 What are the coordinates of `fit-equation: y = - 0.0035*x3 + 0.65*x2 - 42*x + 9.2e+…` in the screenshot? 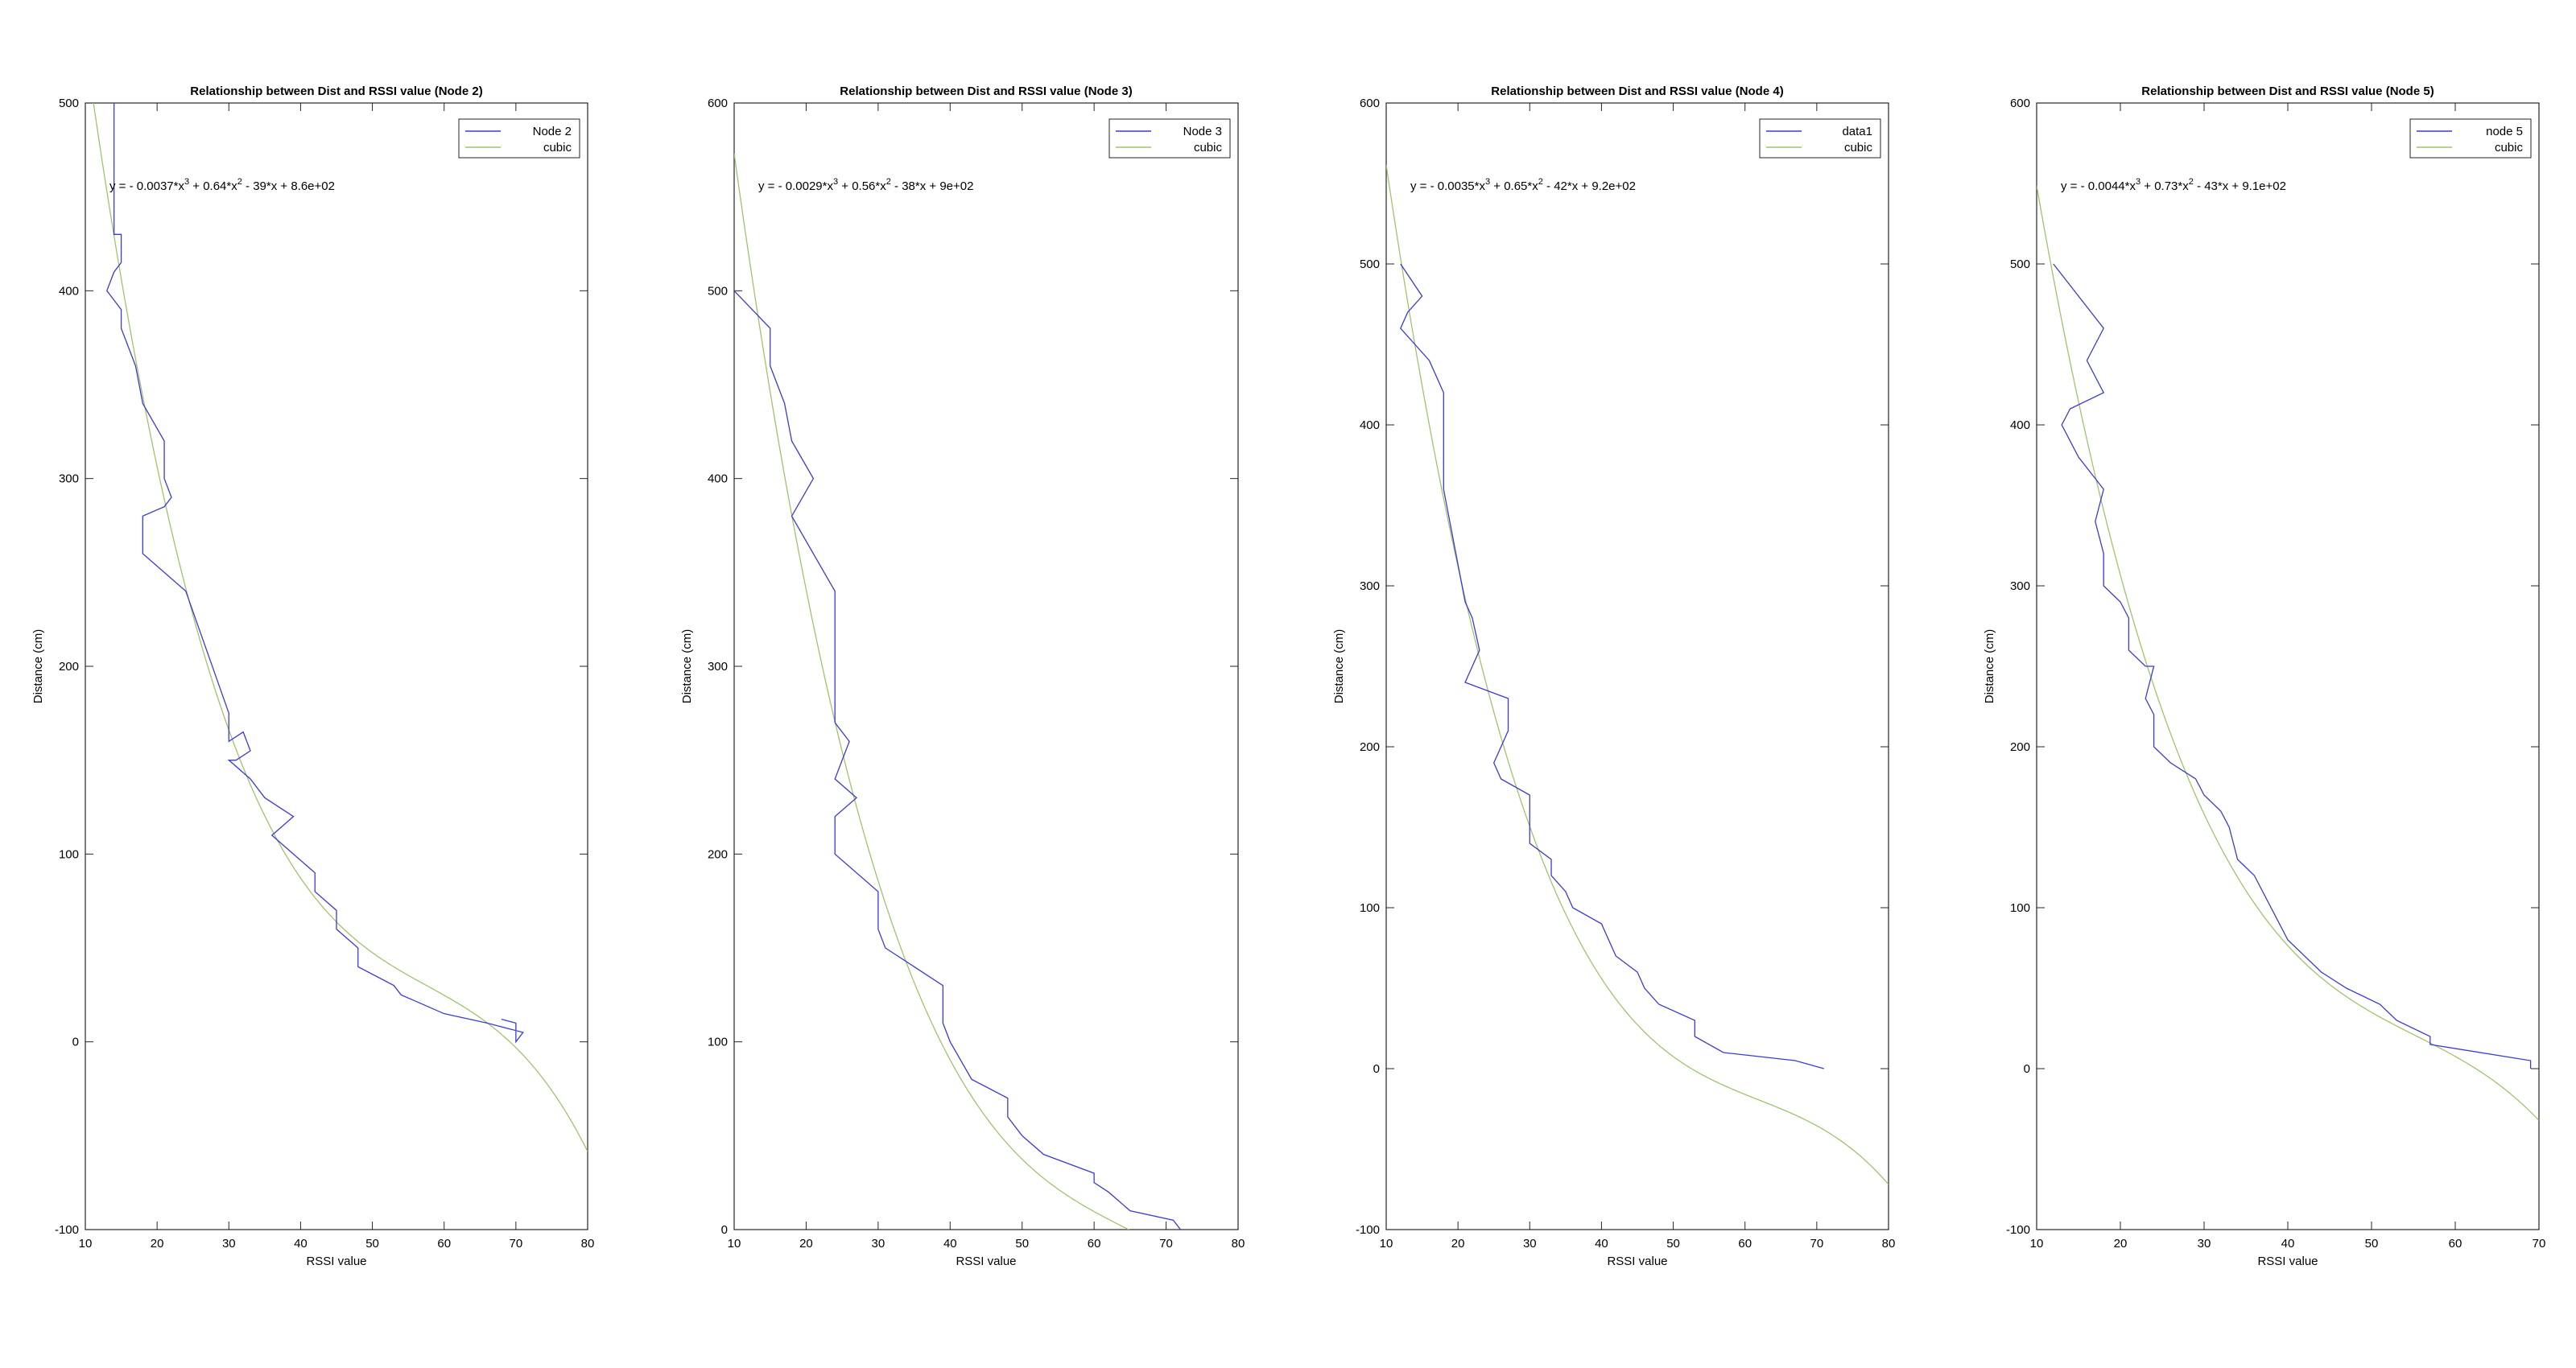 It's located at (1523, 185).